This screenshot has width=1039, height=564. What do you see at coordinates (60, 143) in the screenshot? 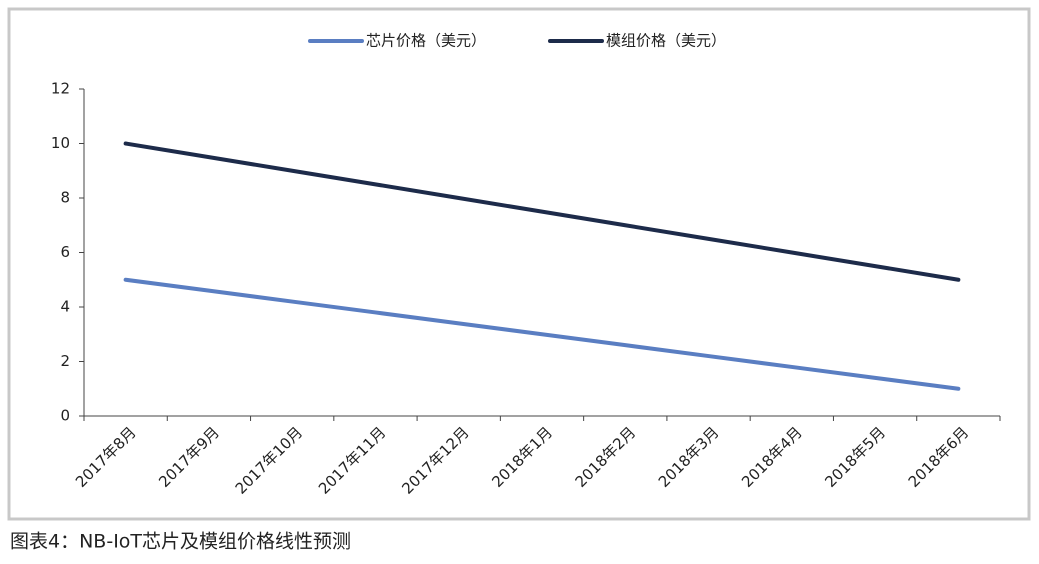
I see `y-tick-label: 10` at bounding box center [60, 143].